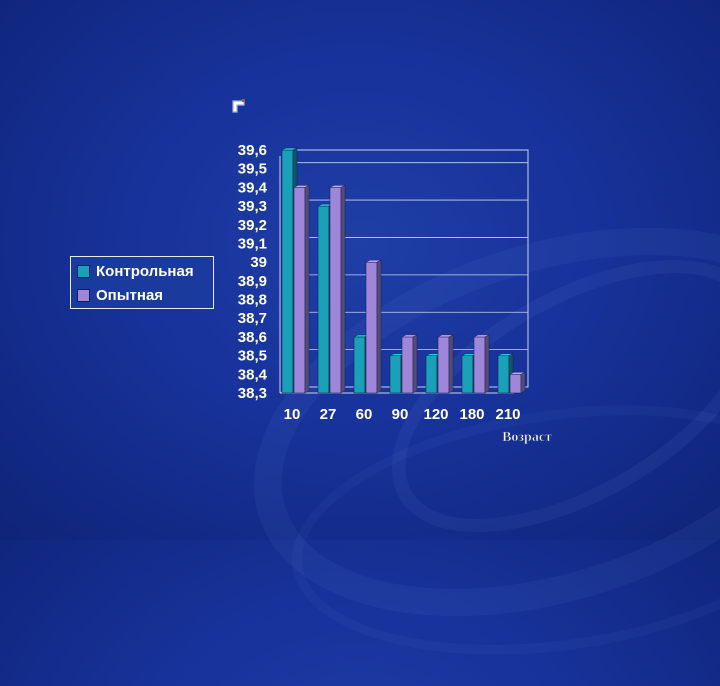  What do you see at coordinates (252, 356) in the screenshot?
I see `y-tick-label: 38,5` at bounding box center [252, 356].